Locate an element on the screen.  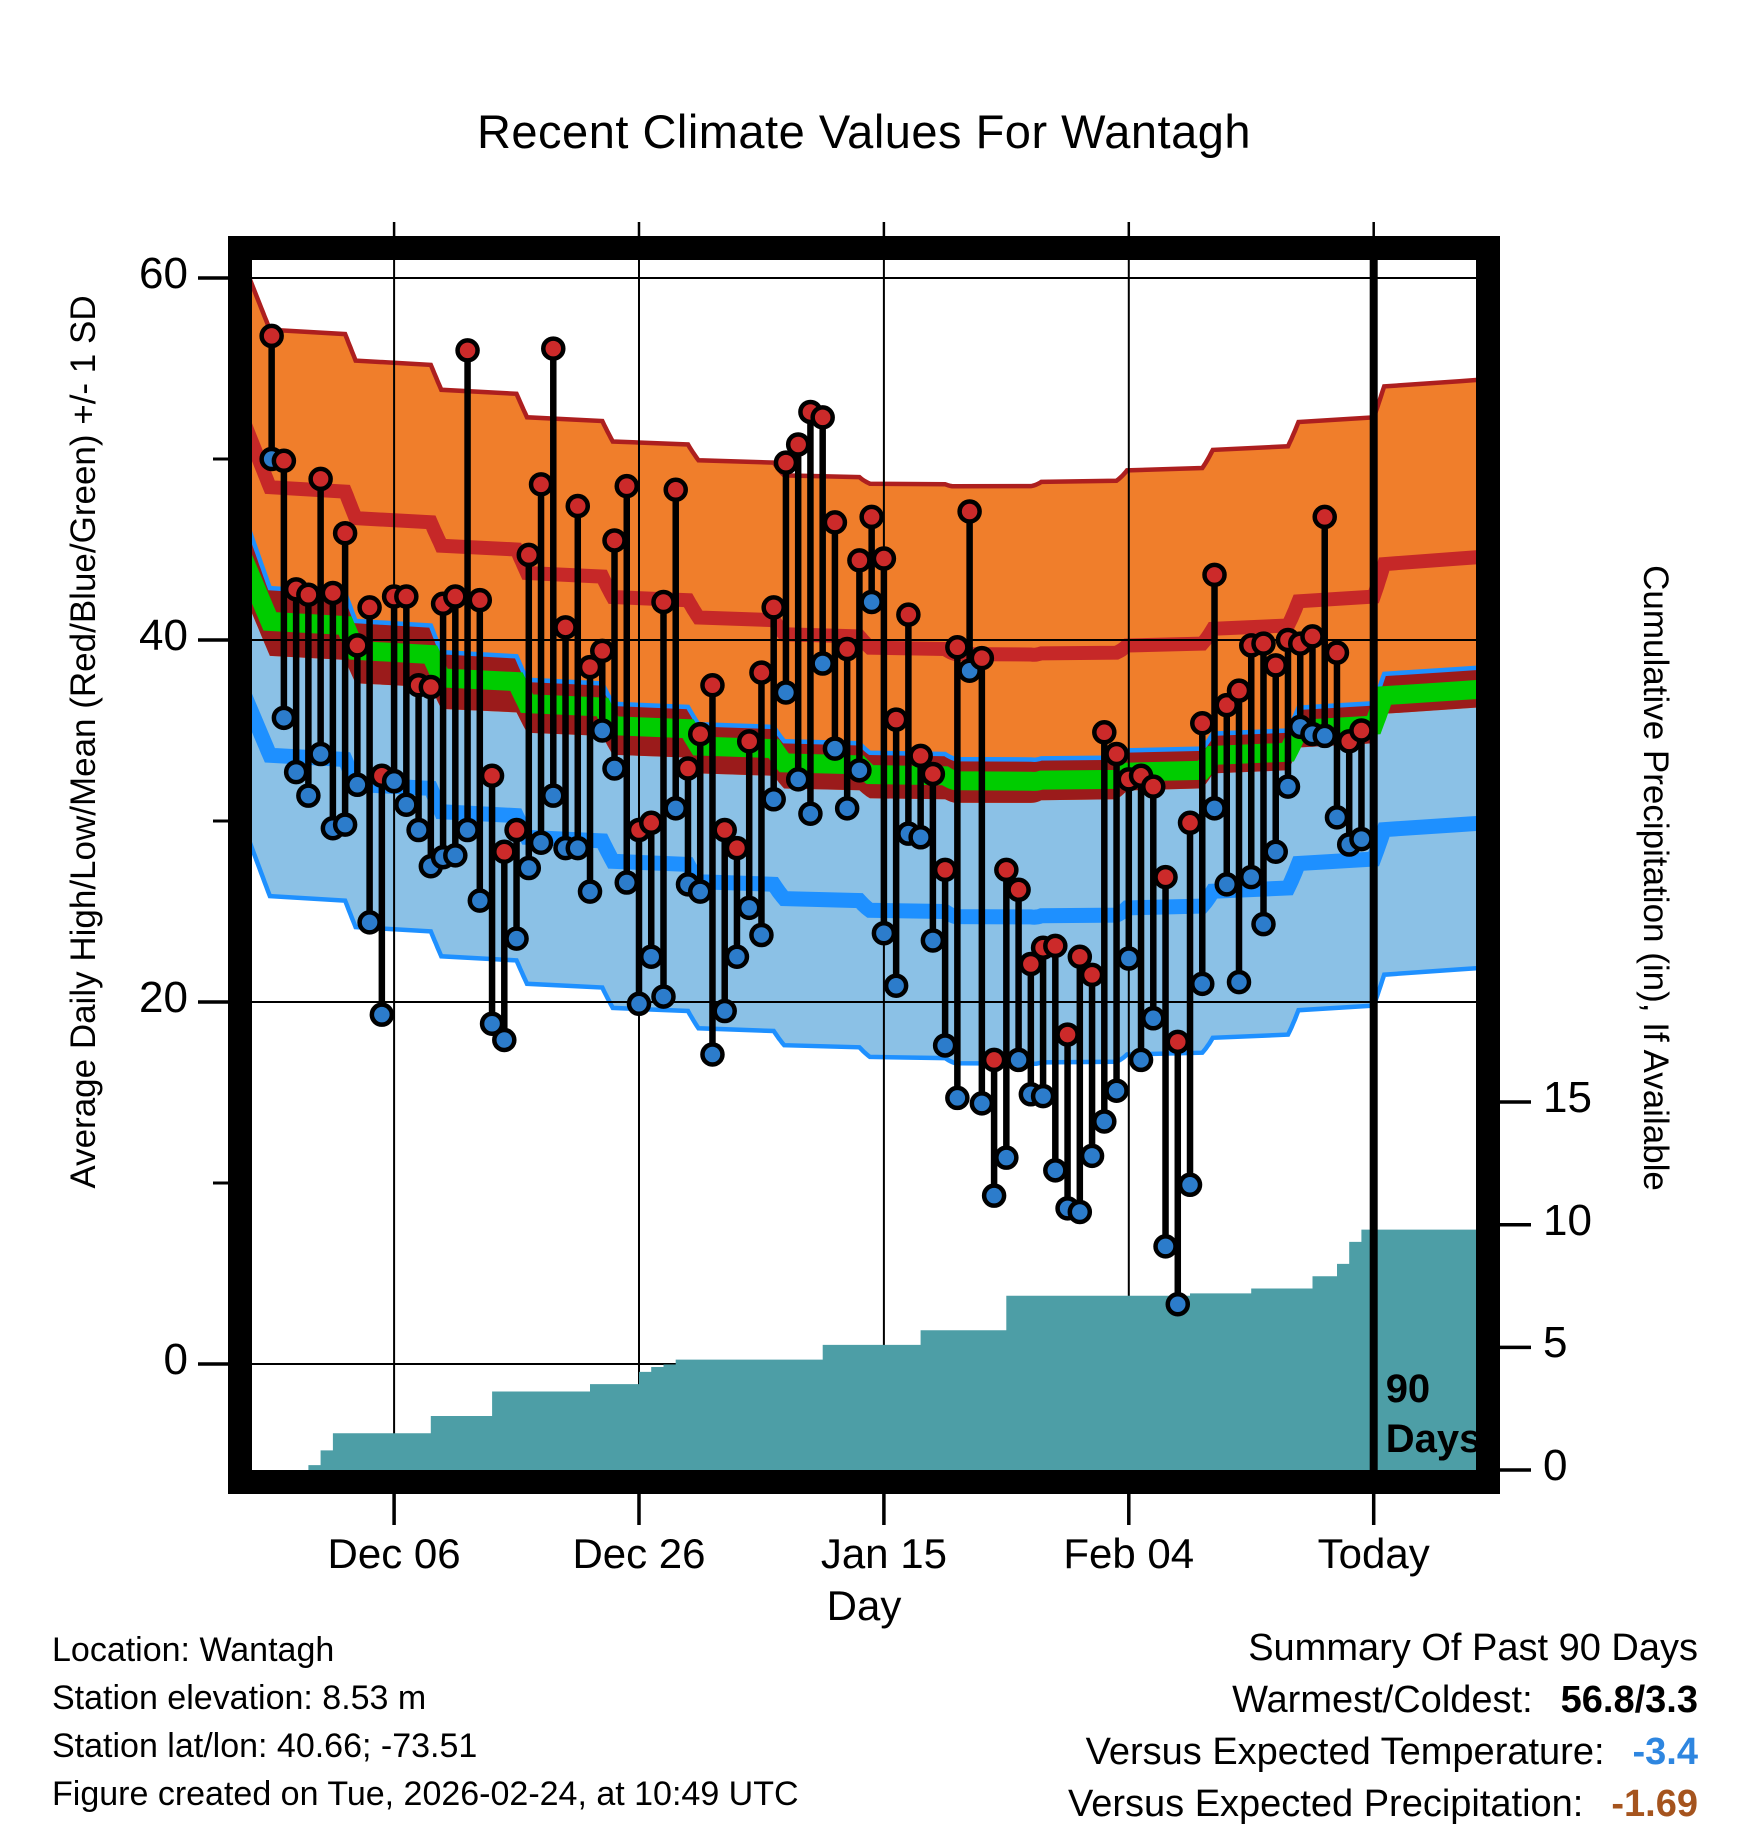
summary-row-vs-temperature: Versus Expected Temperature: -3.4 is located at coordinates (1383, 1752).